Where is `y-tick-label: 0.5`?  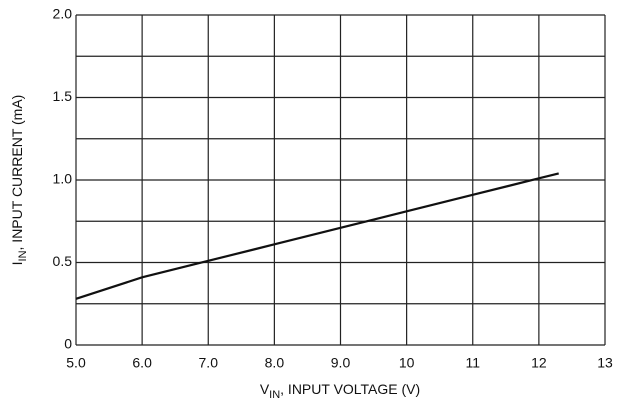 y-tick-label: 0.5 is located at coordinates (63, 261).